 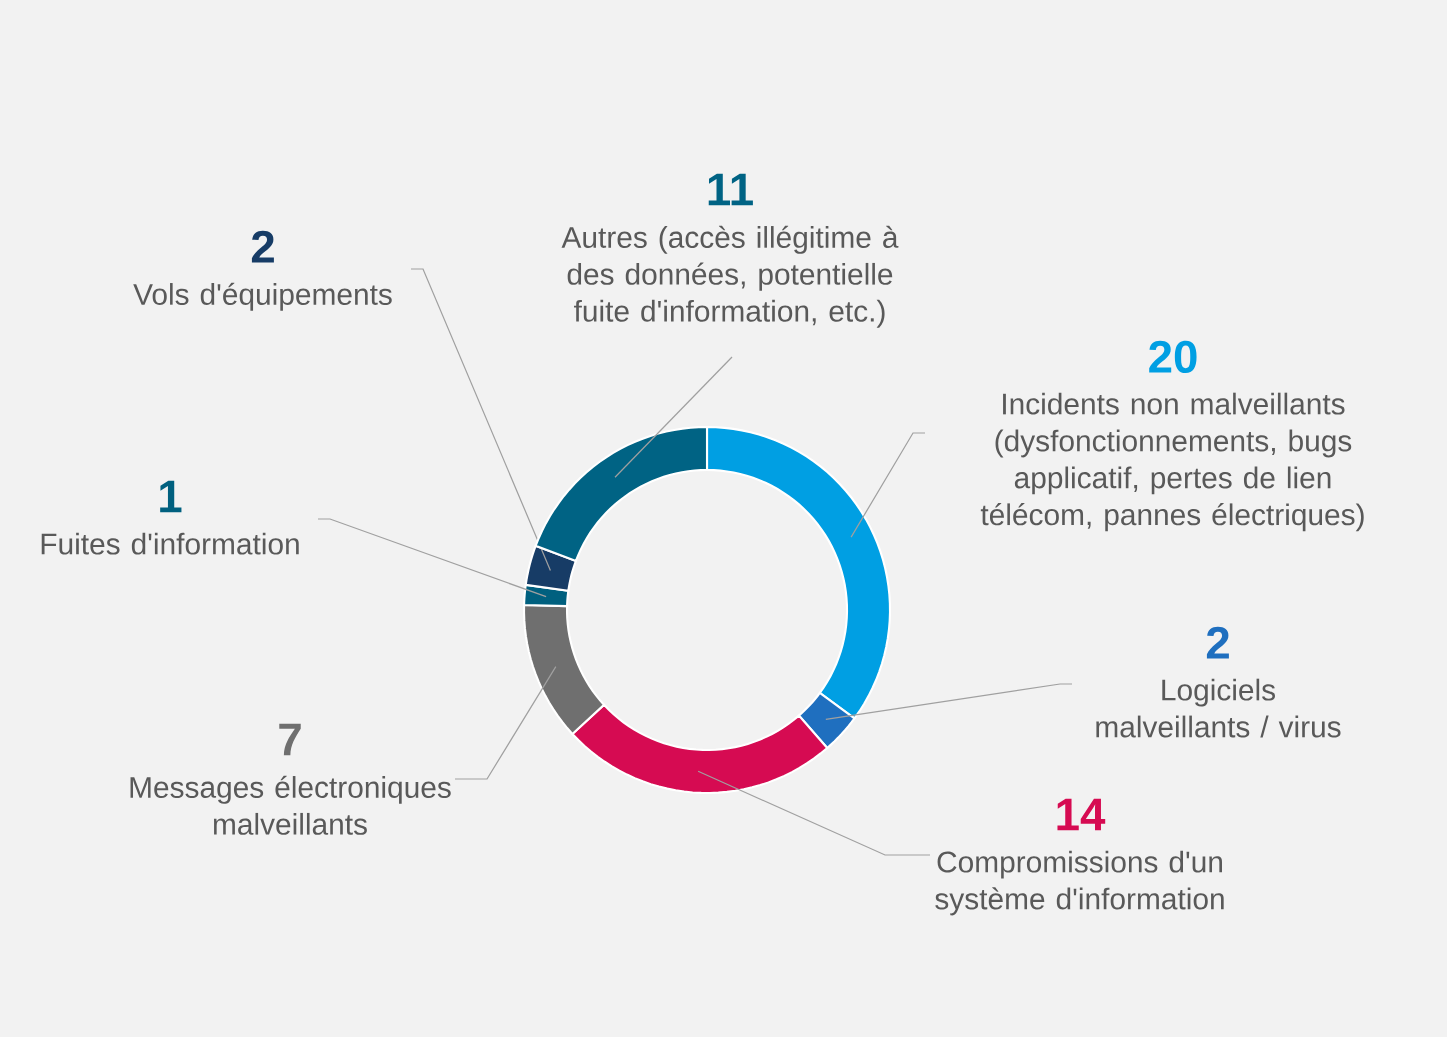 I want to click on slice-label: Autres (accès illégitime à des données, potentielle fuite d'information, etc.), so click(x=730, y=276).